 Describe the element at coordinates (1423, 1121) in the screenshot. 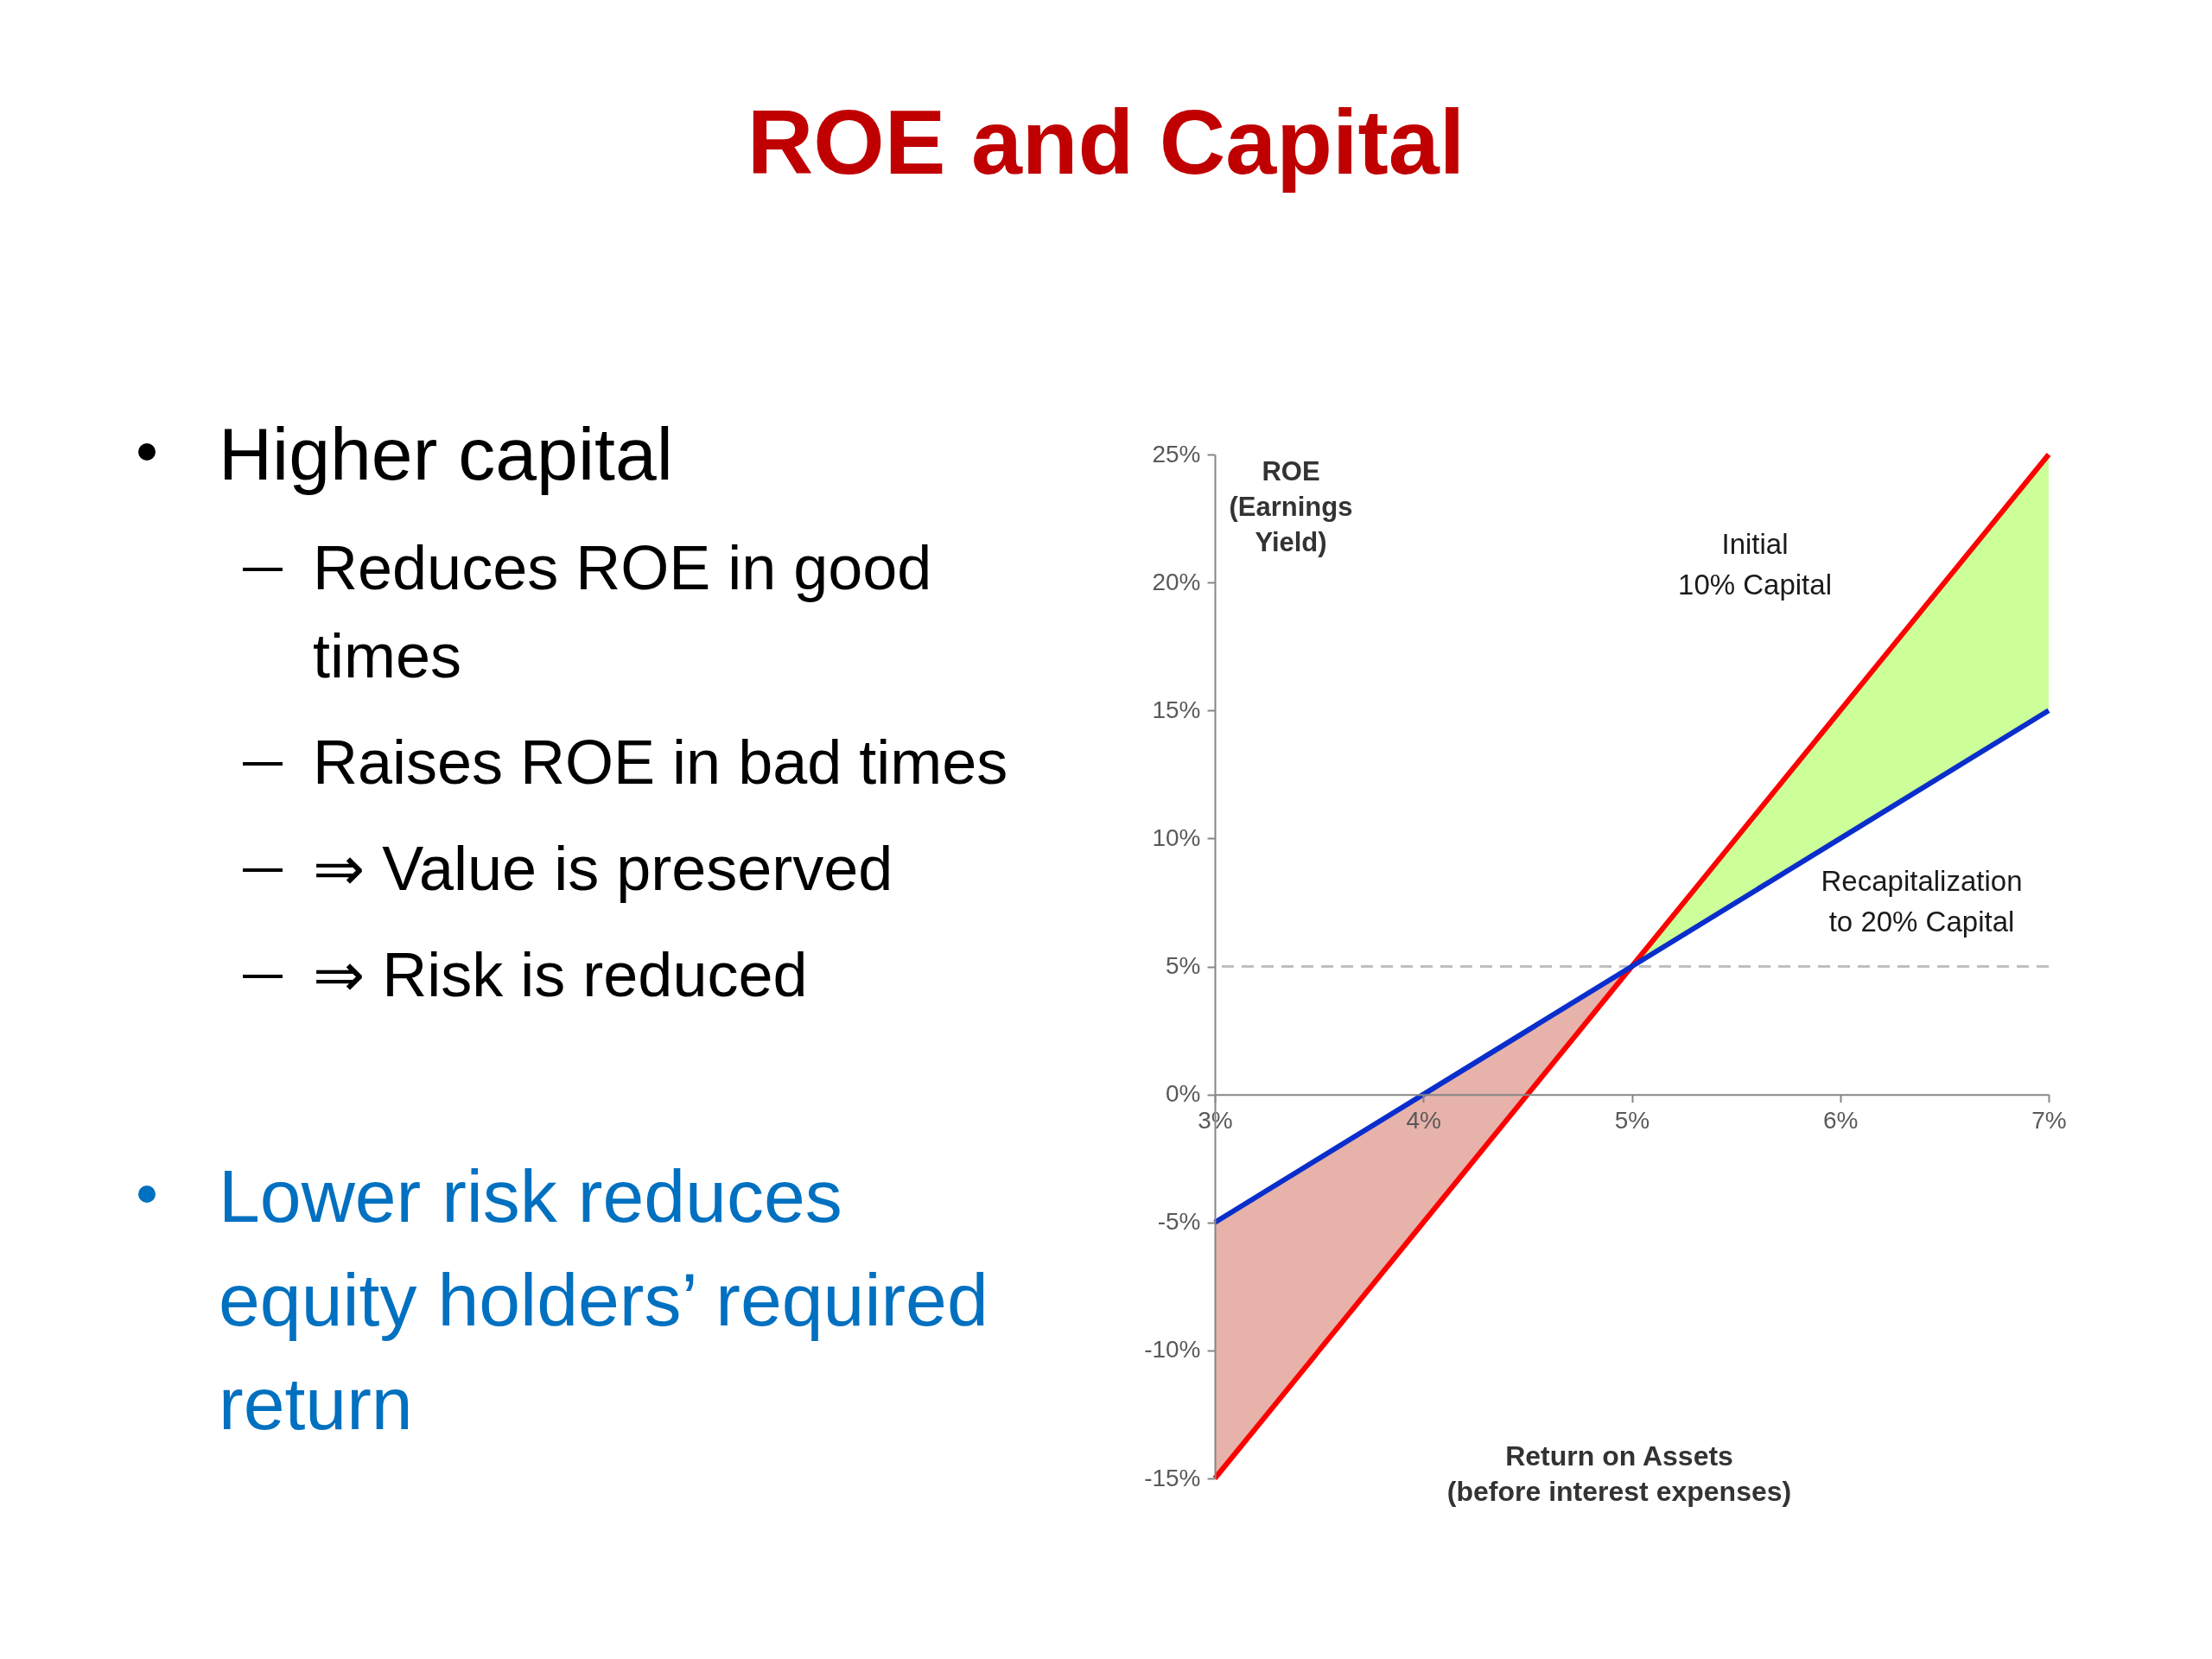

I see `x-tick-label: 4%` at that location.